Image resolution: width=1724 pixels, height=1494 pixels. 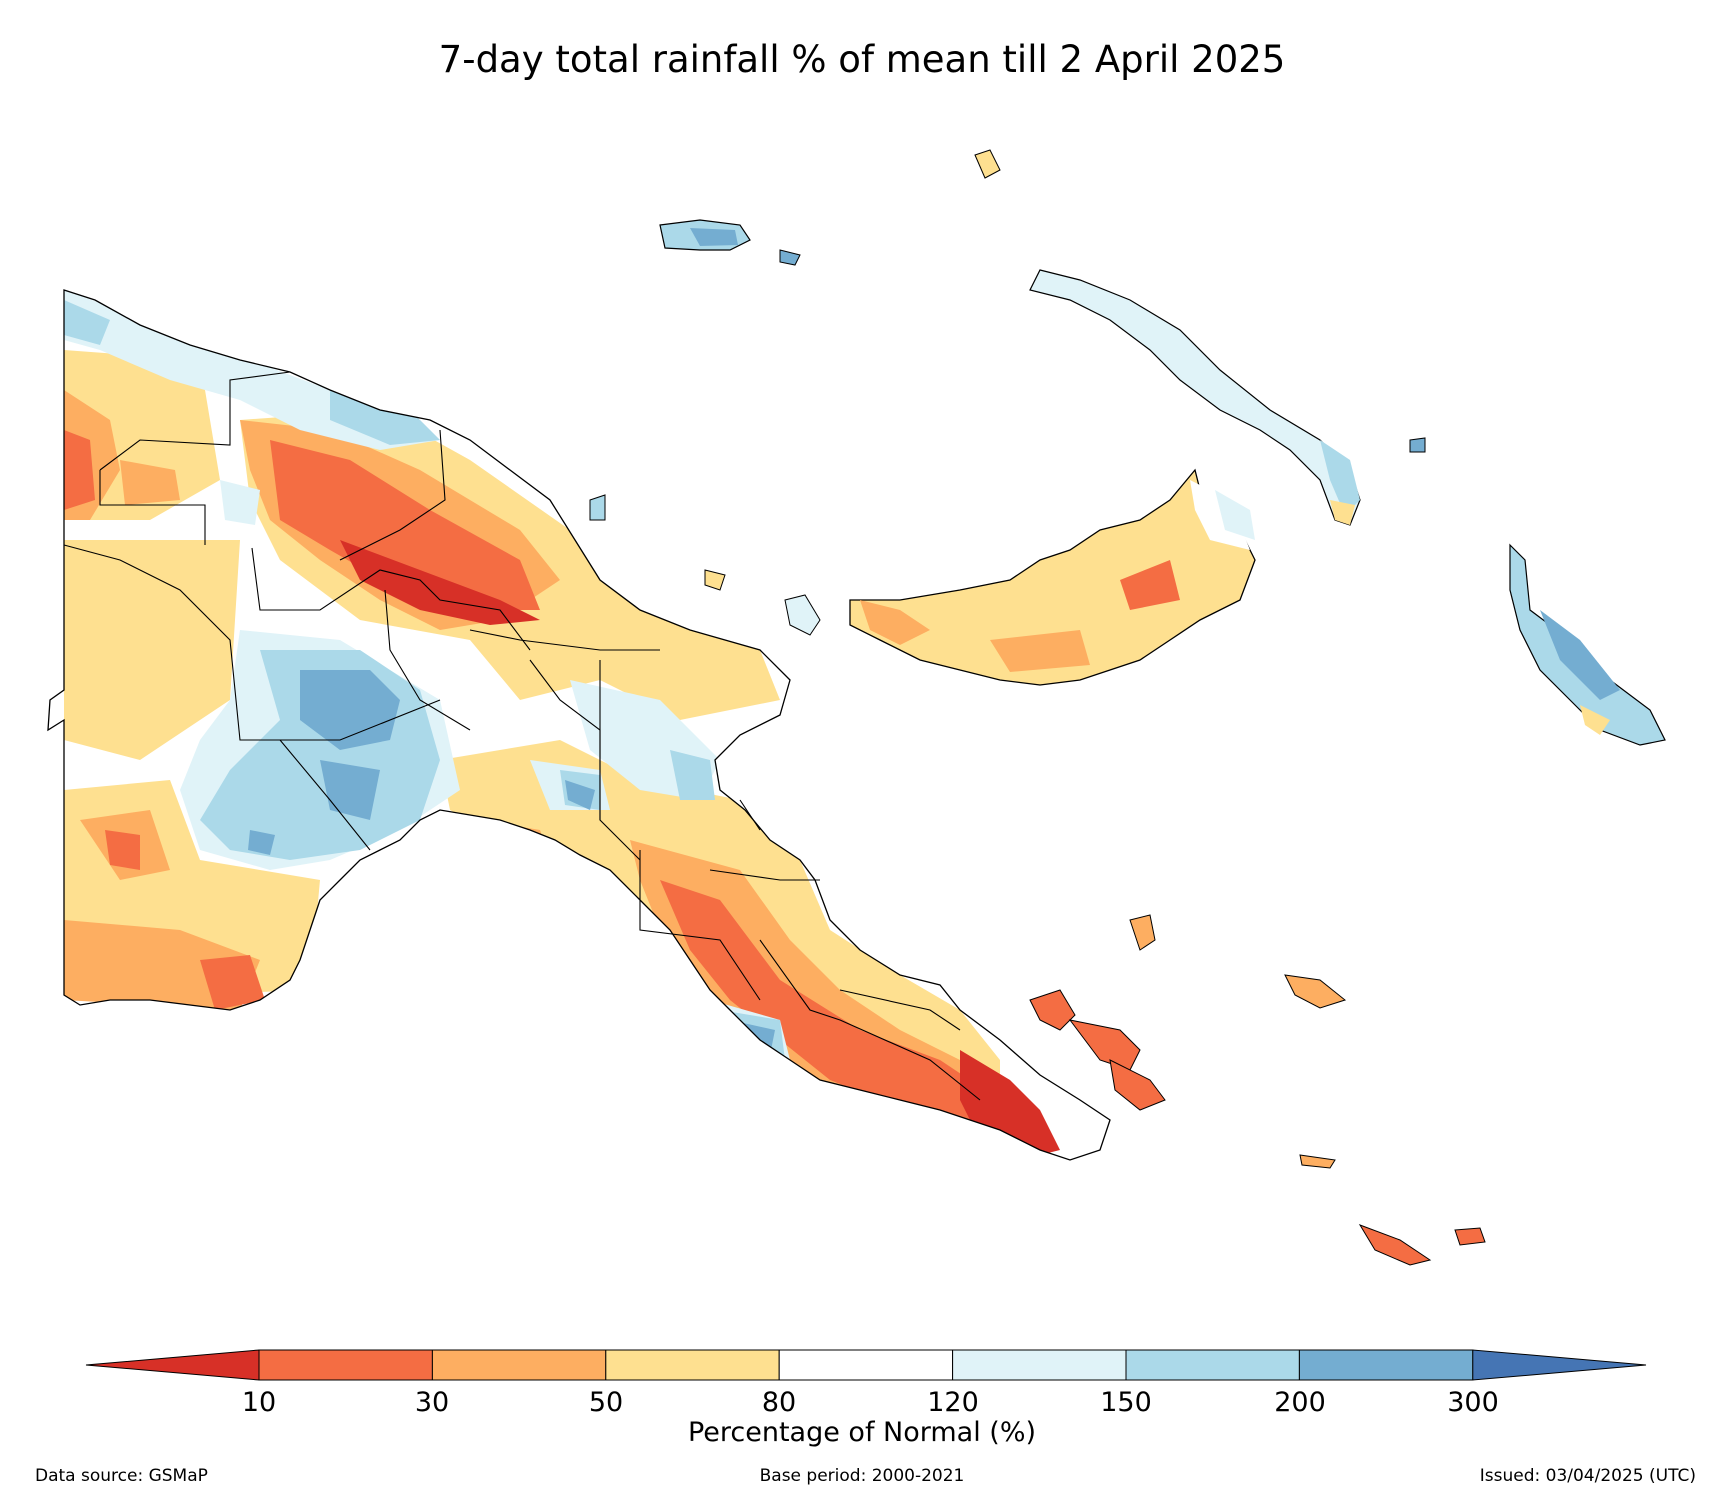 What do you see at coordinates (779, 1402) in the screenshot?
I see `colorbar-tick: 80` at bounding box center [779, 1402].